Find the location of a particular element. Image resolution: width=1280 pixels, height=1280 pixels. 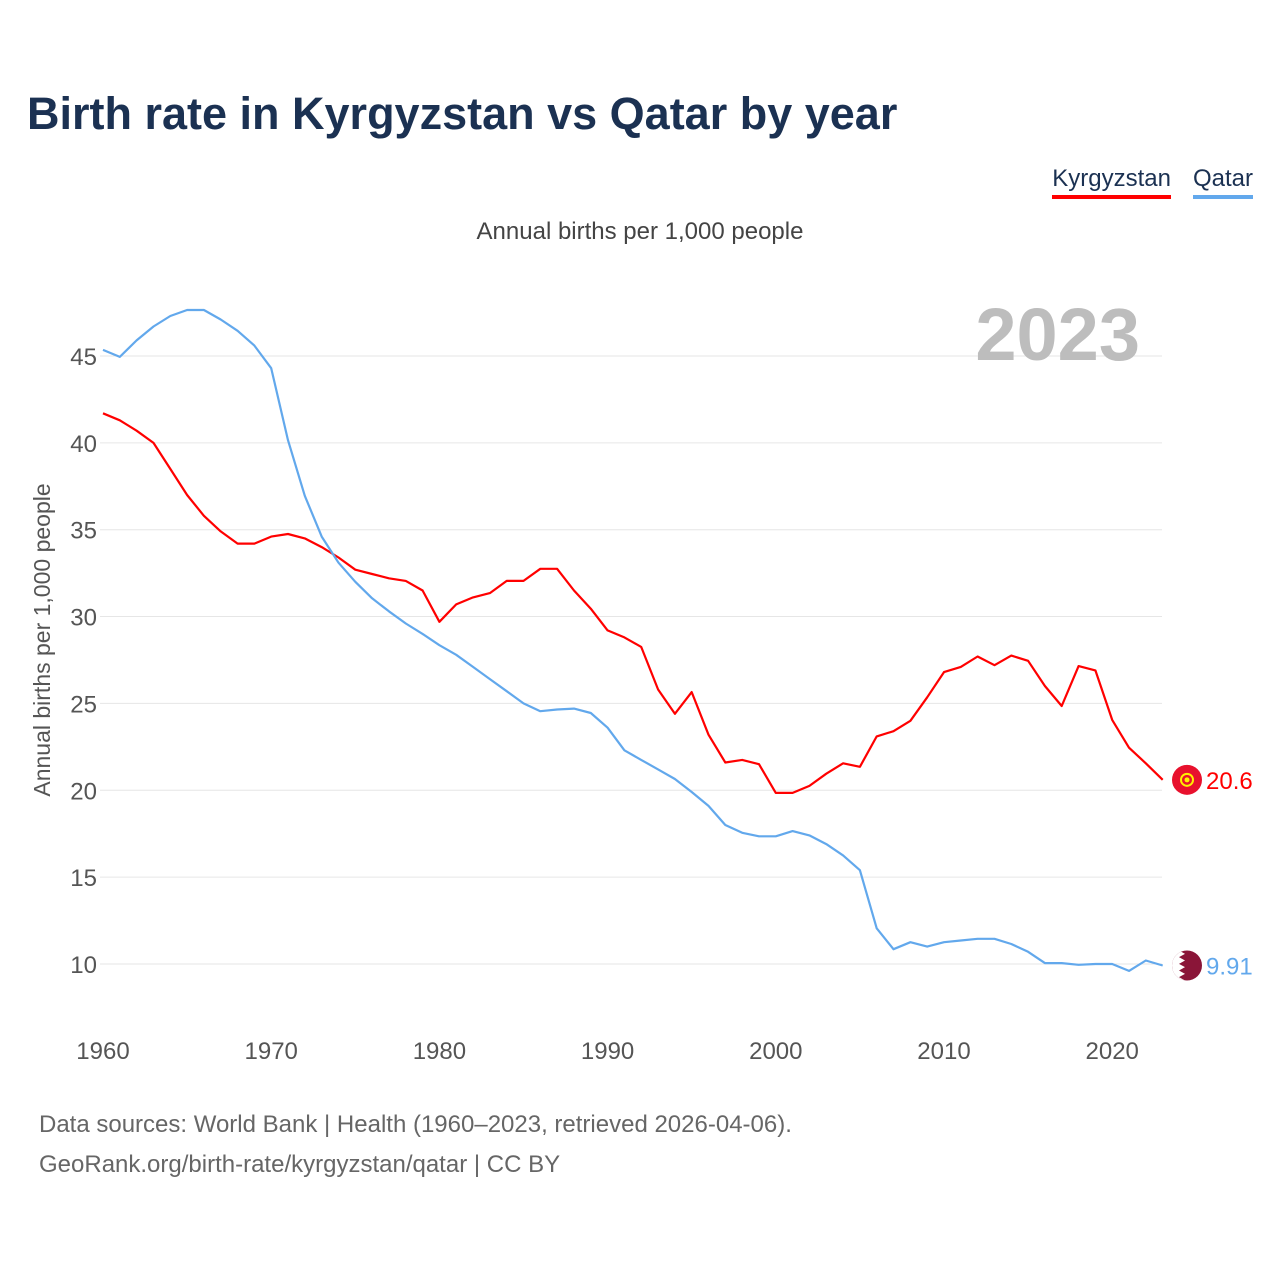

x-tick-label: 2000 is located at coordinates (775, 1051).